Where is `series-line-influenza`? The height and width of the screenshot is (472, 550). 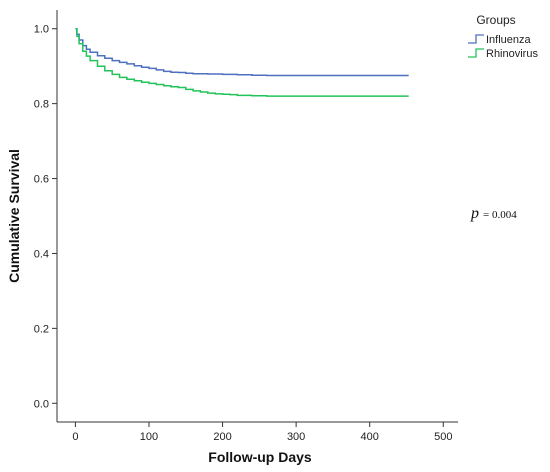 series-line-influenza is located at coordinates (242, 52).